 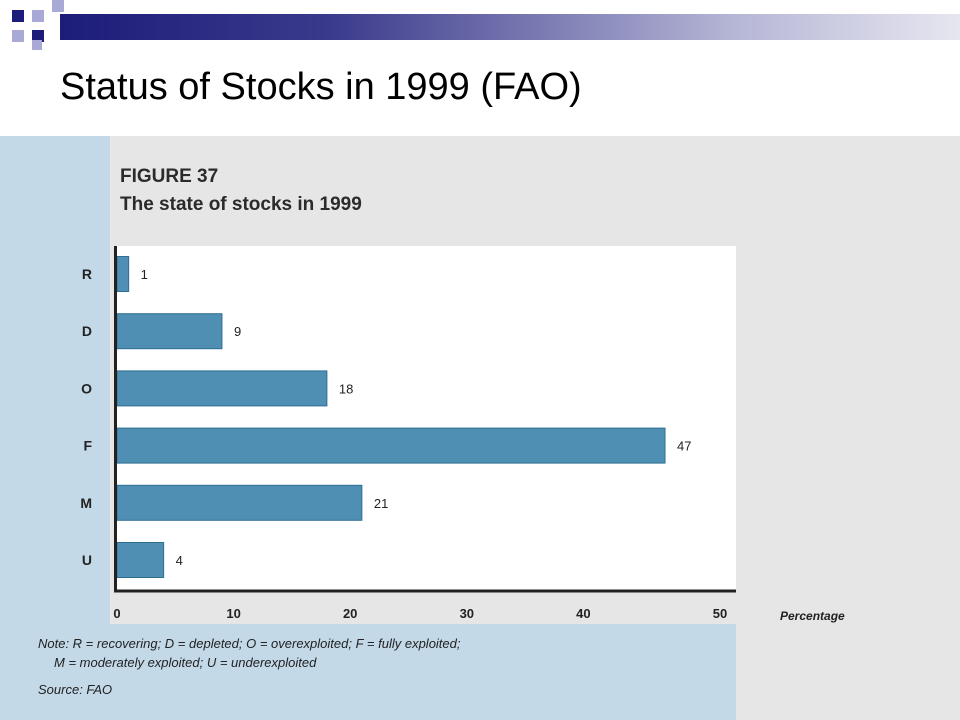 I want to click on header-gradient-bar, so click(x=510, y=27).